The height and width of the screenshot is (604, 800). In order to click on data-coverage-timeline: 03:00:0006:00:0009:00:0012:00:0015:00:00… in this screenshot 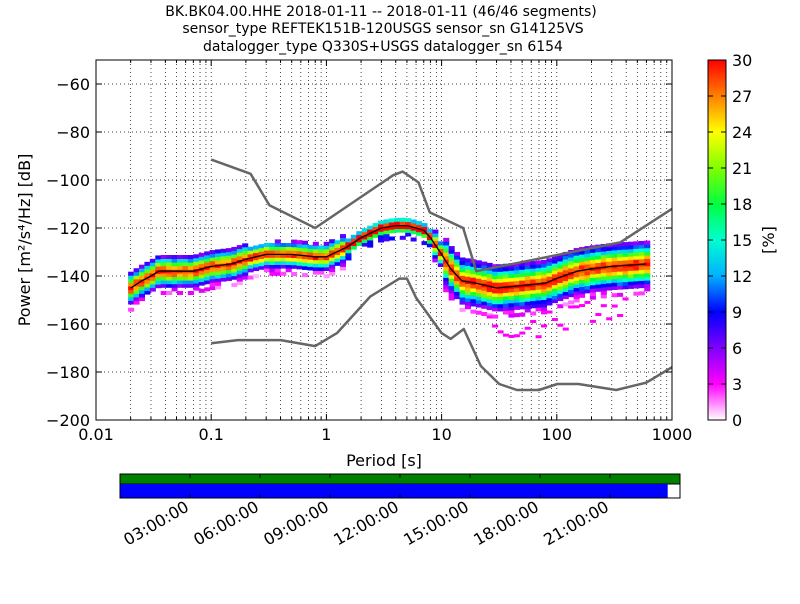, I will do `click(400, 511)`.